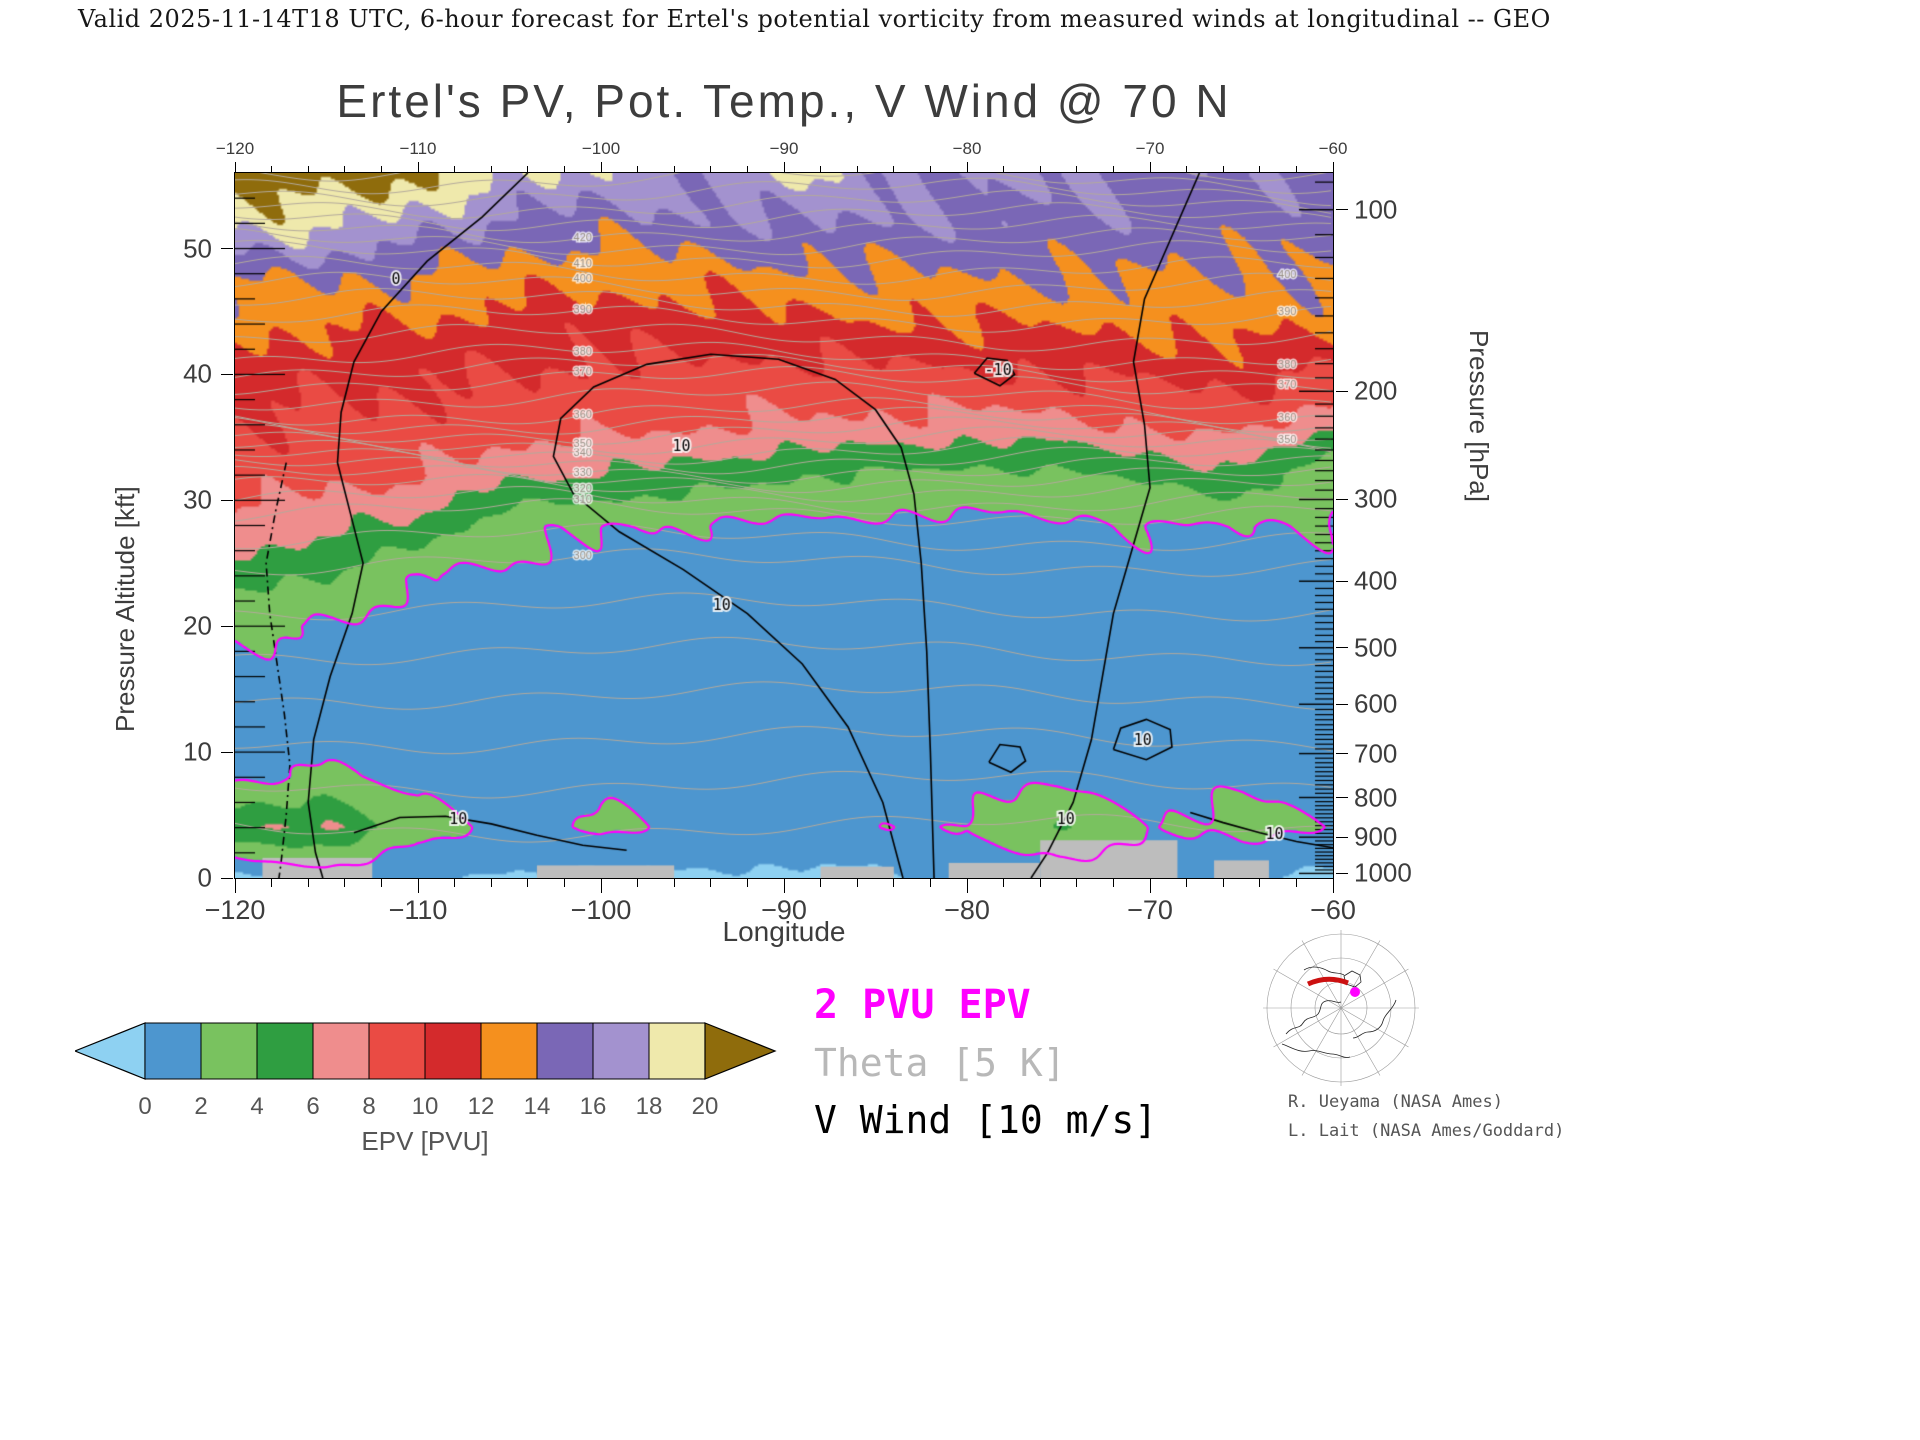  Describe the element at coordinates (1479, 416) in the screenshot. I see `right-axis-title: Pressure [hPa]` at that location.